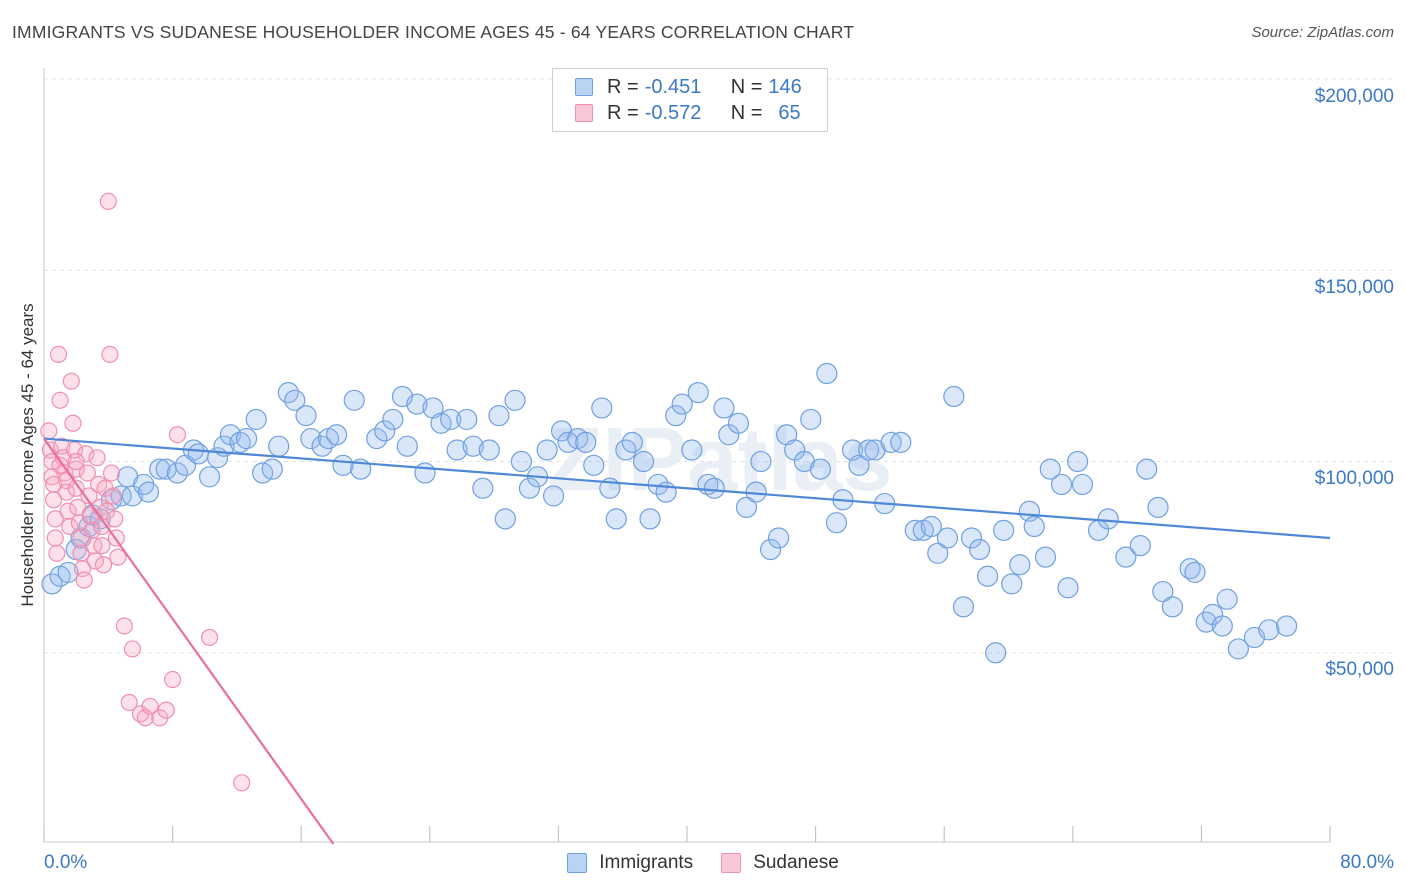 Image resolution: width=1406 pixels, height=892 pixels. I want to click on legend-label-sudanese: Sudanese, so click(796, 862).